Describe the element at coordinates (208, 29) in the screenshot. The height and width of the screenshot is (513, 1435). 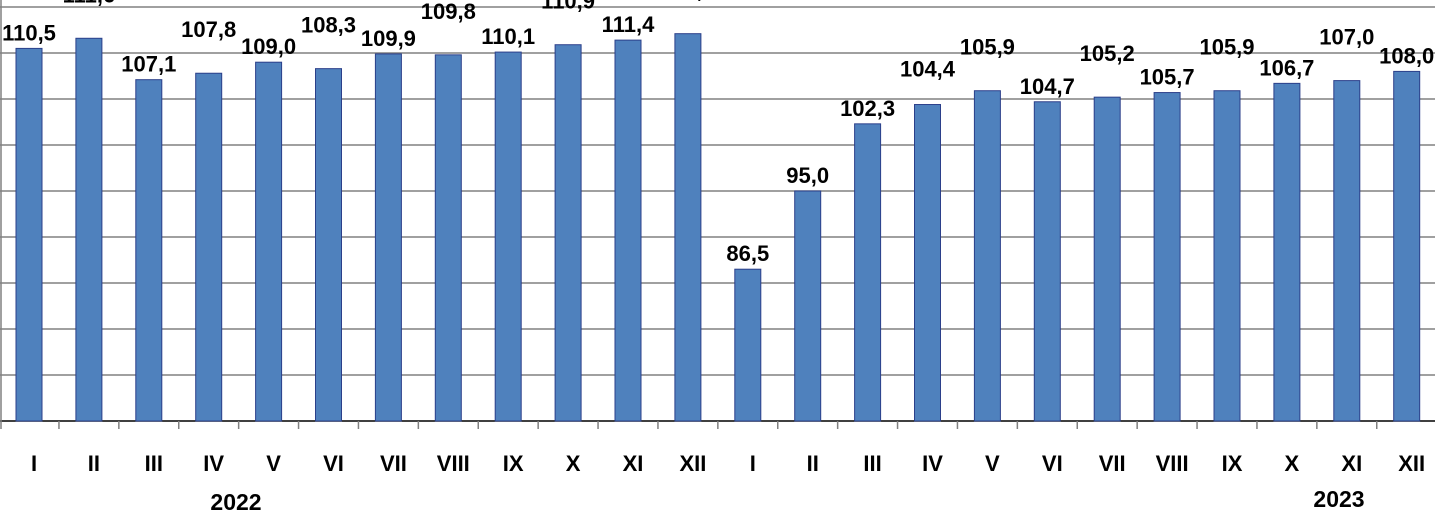
I see `value-label: 107,8` at that location.